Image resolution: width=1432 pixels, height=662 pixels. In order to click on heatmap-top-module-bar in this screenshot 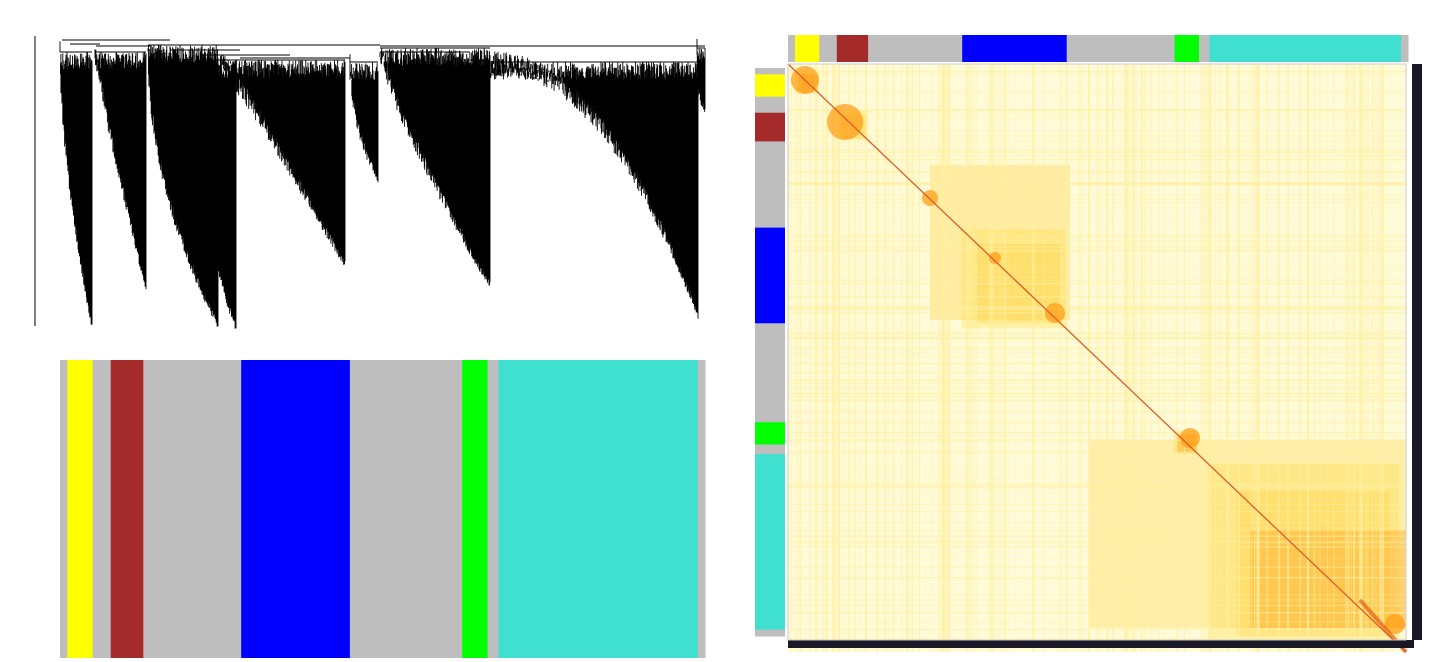, I will do `click(1098, 48)`.